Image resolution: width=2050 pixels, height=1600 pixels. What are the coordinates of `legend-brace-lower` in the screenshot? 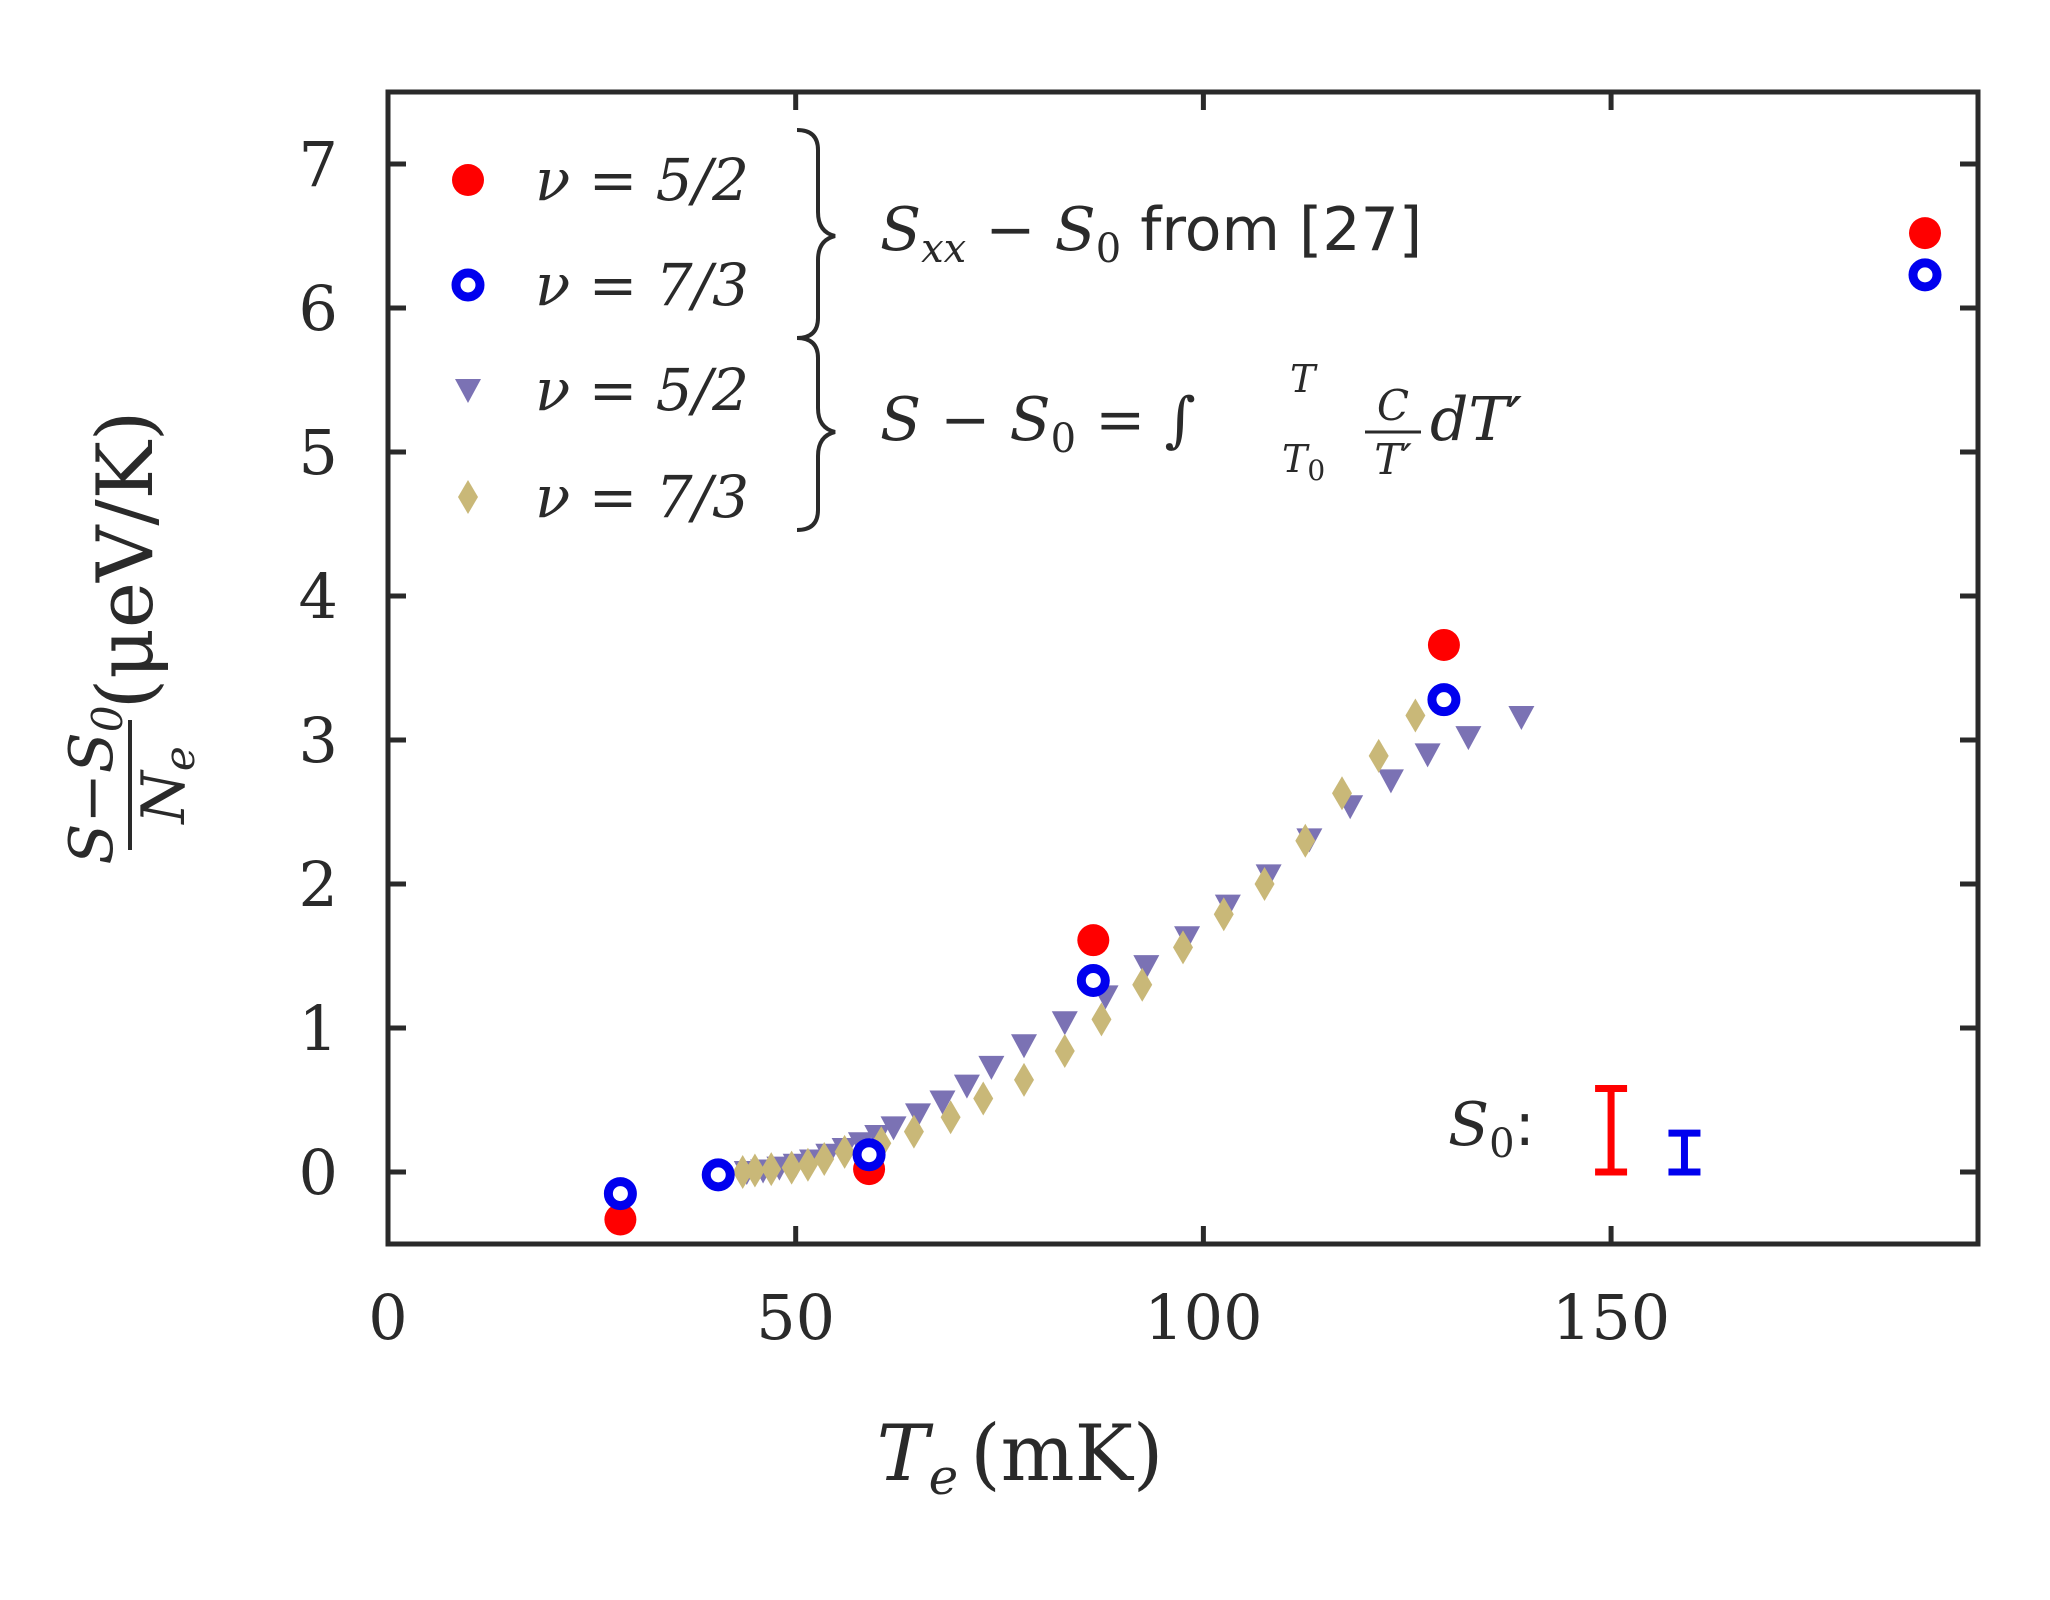 It's located at (816, 434).